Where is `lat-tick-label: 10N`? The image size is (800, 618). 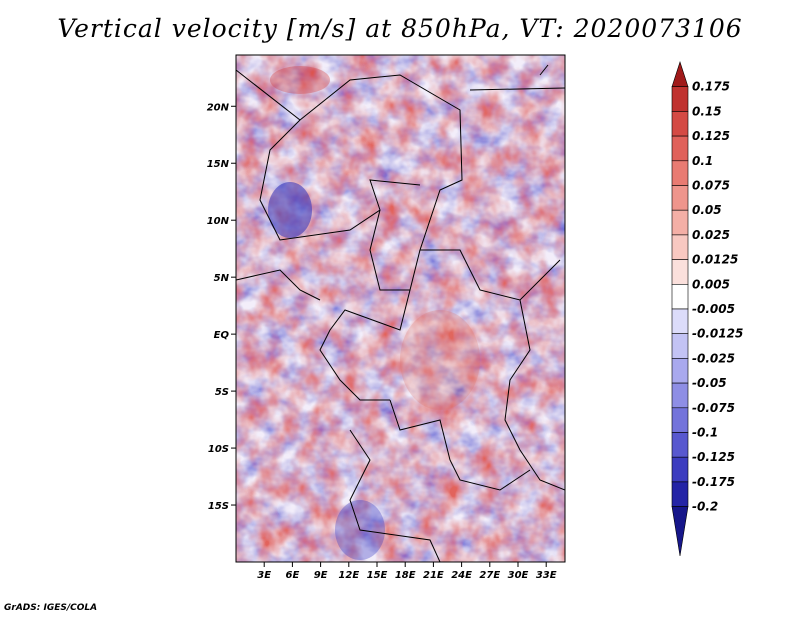
lat-tick-label: 10N is located at coordinates (218, 221).